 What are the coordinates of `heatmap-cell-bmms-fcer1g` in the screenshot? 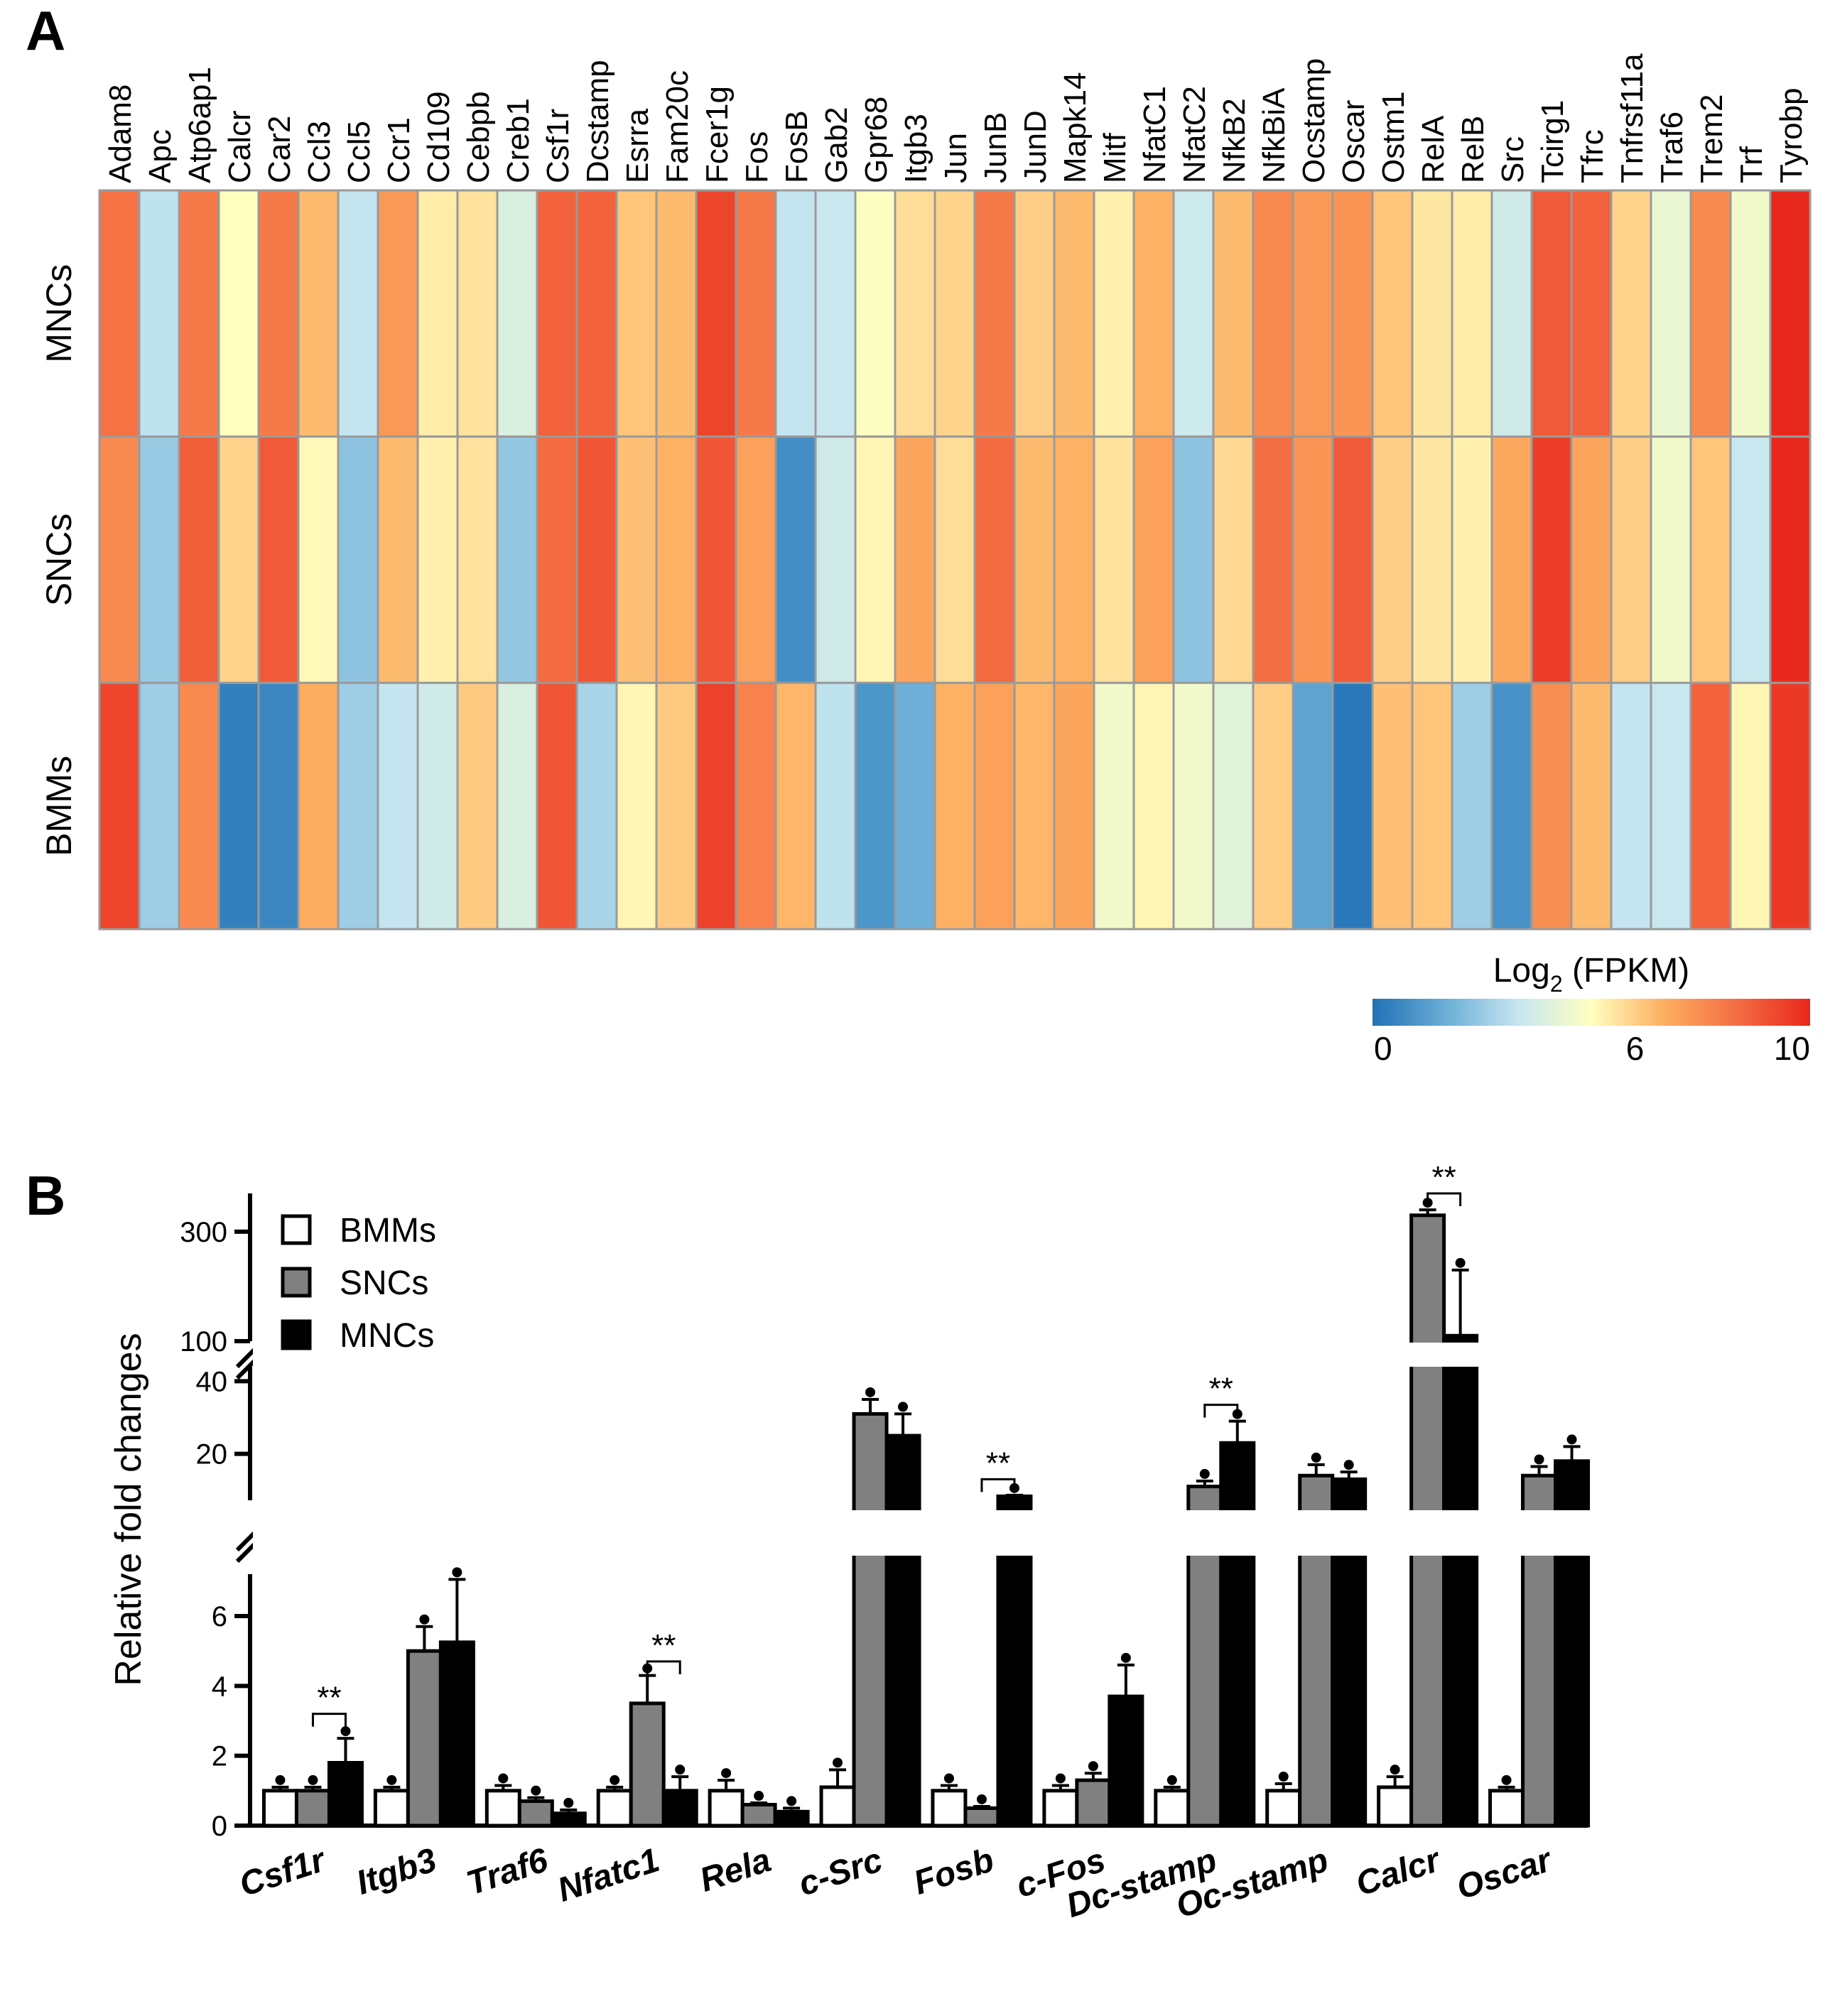 It's located at (716, 806).